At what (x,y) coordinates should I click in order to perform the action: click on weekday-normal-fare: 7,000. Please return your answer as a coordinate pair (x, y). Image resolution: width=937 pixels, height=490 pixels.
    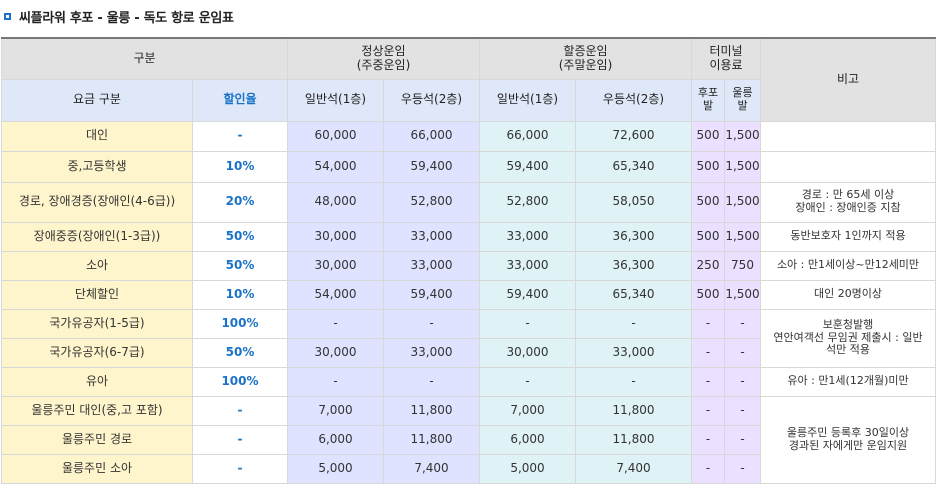
    Looking at the image, I should click on (335, 410).